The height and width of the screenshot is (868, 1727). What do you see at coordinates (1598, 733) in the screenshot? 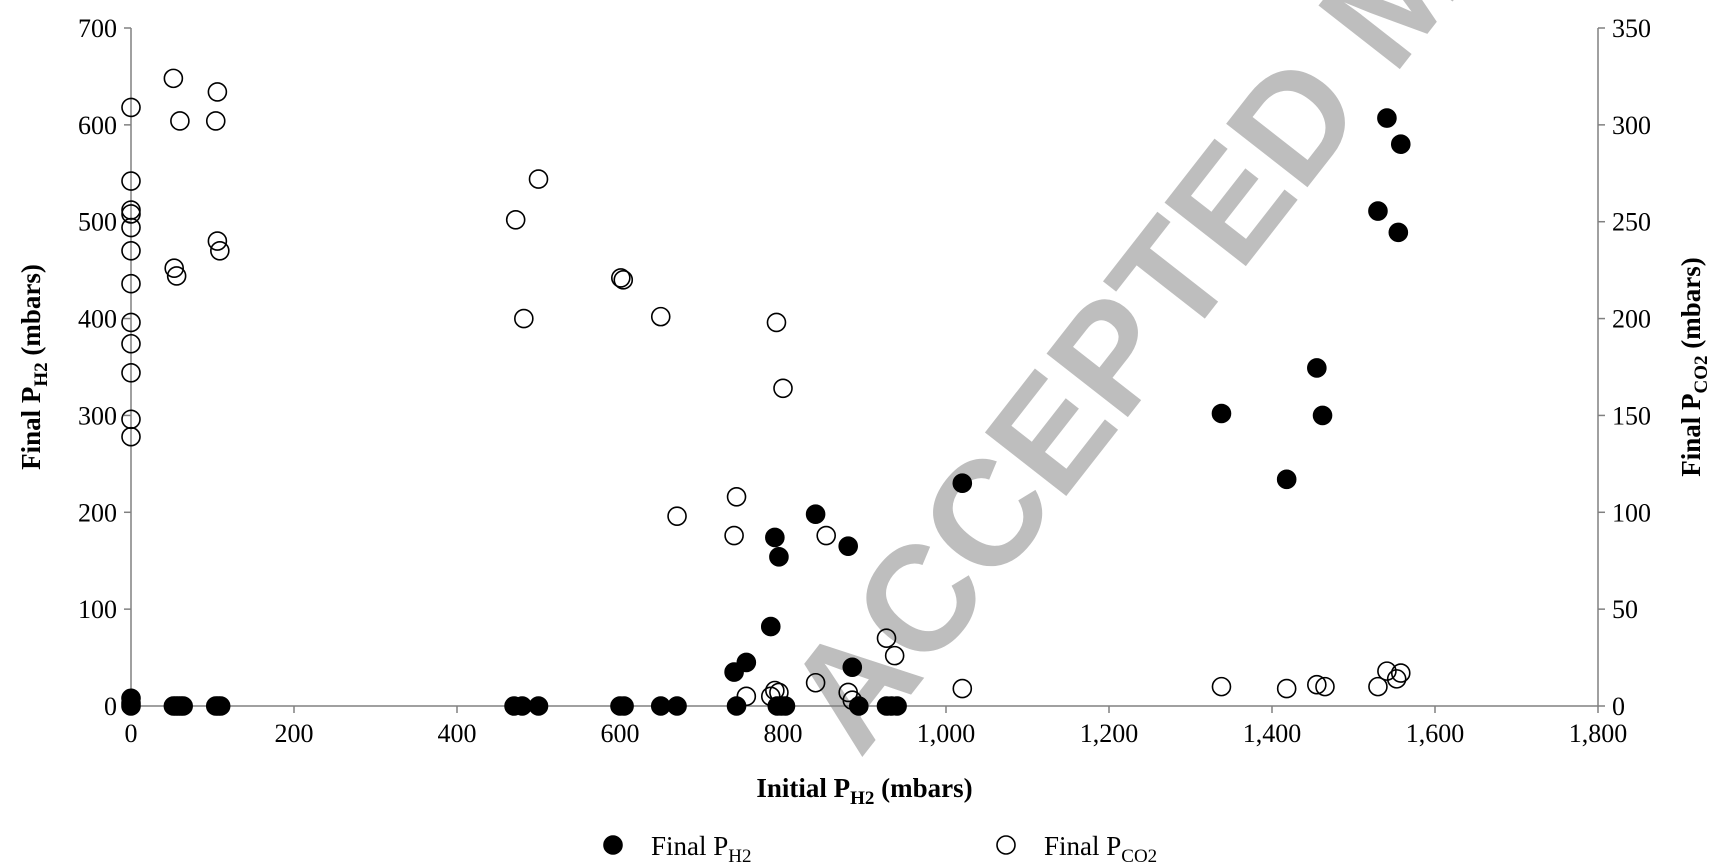
I see `x-tick-label: 1,800` at bounding box center [1598, 733].